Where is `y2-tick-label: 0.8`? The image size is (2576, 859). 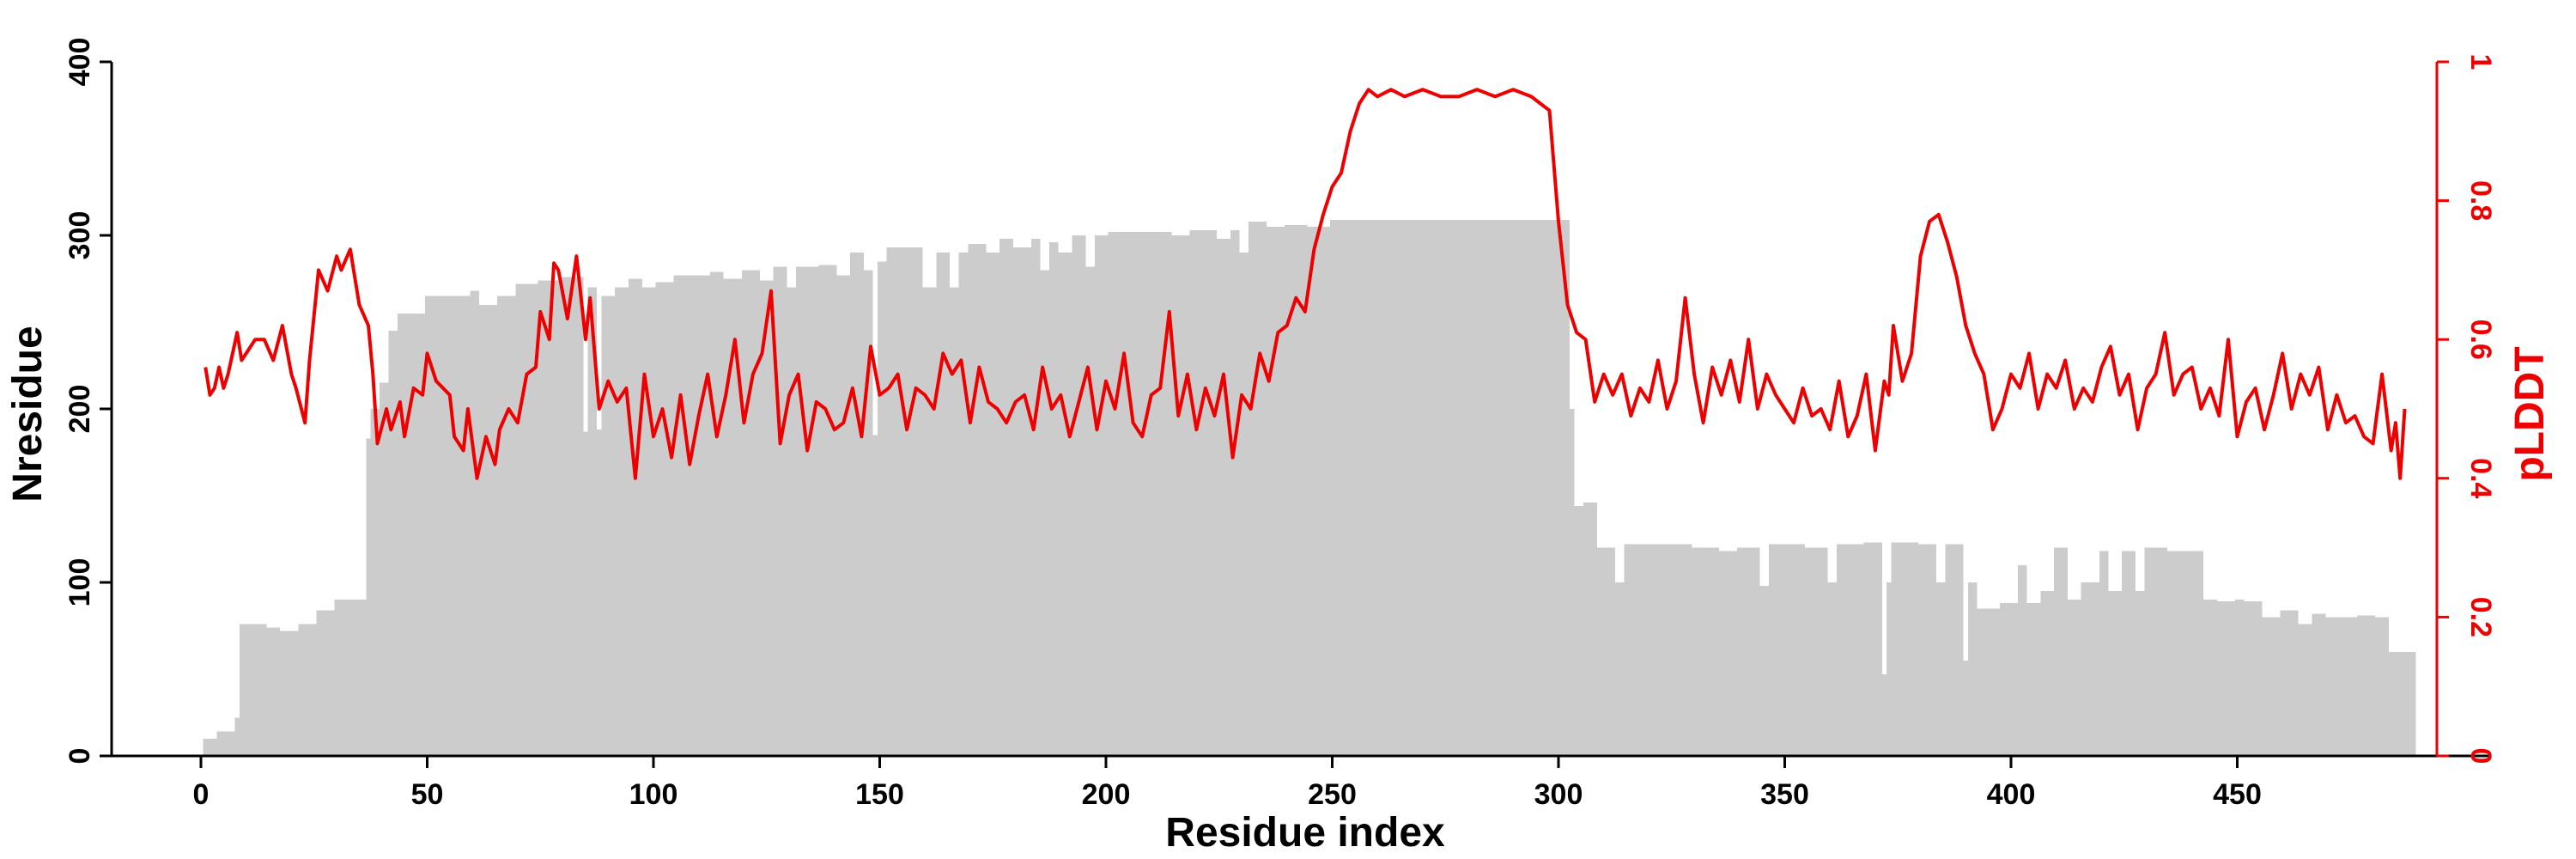
y2-tick-label: 0.8 is located at coordinates (2480, 200).